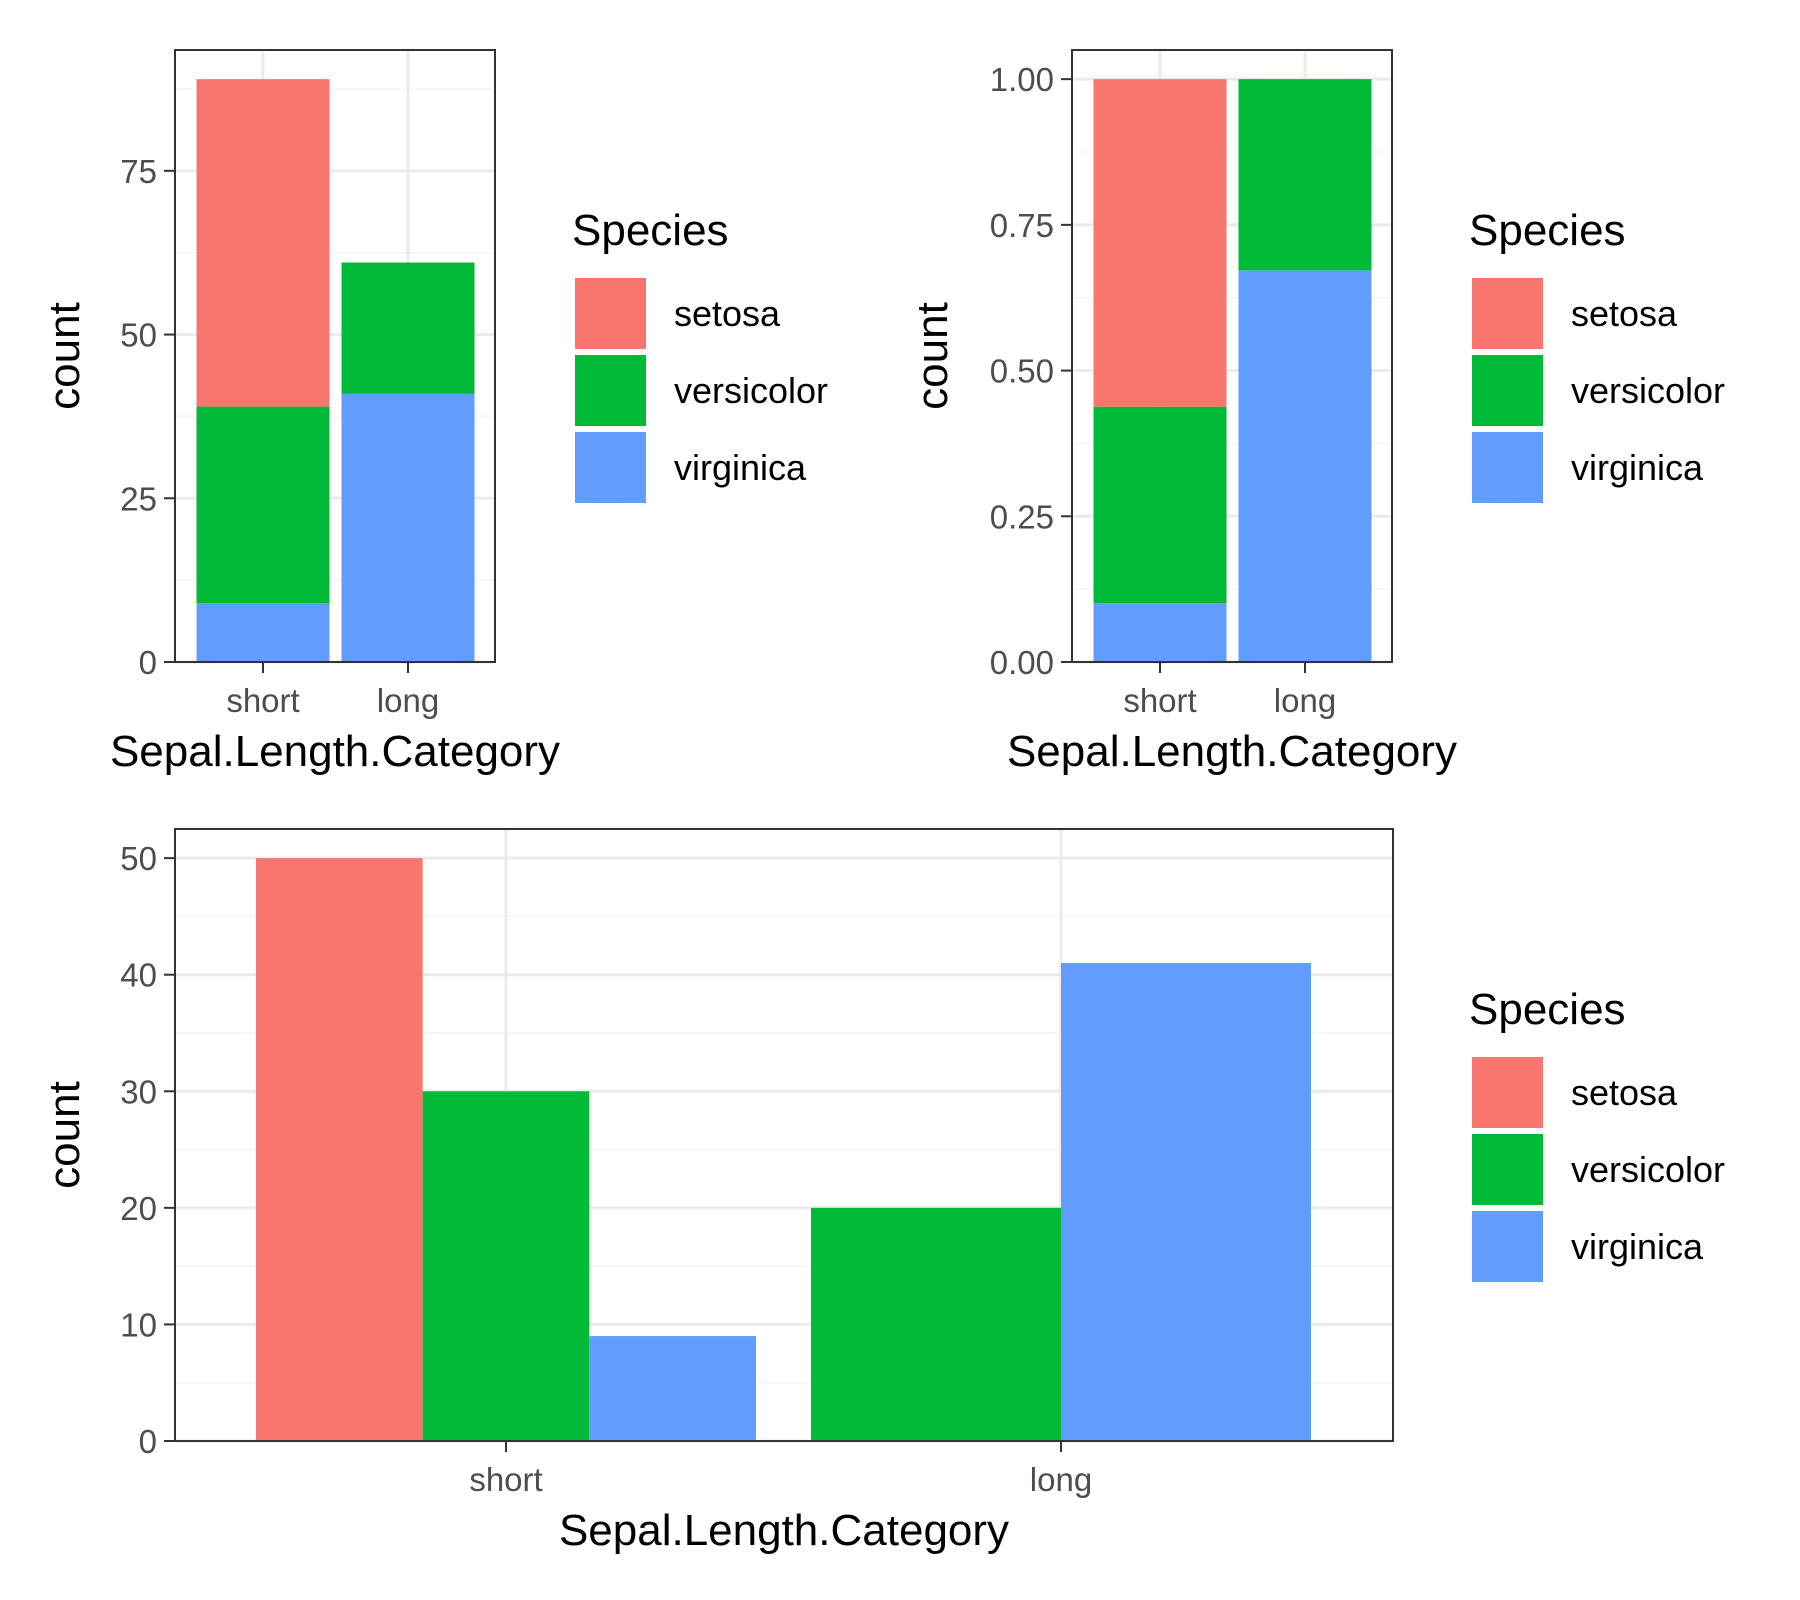  Describe the element at coordinates (138, 975) in the screenshot. I see `y-tick-label: 40` at that location.